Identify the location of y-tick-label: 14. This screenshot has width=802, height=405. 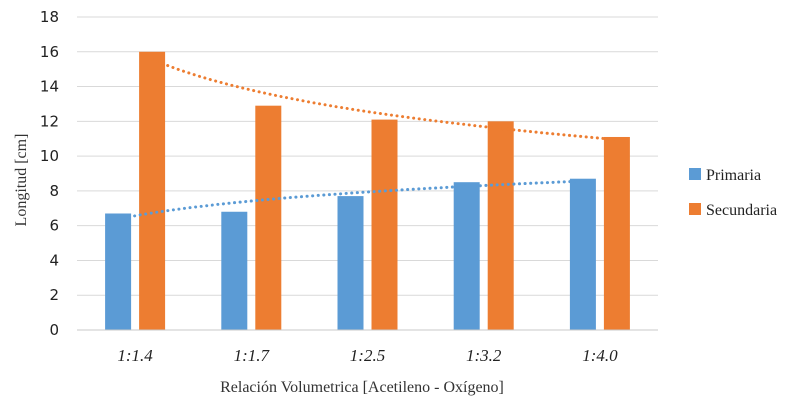
(49, 87).